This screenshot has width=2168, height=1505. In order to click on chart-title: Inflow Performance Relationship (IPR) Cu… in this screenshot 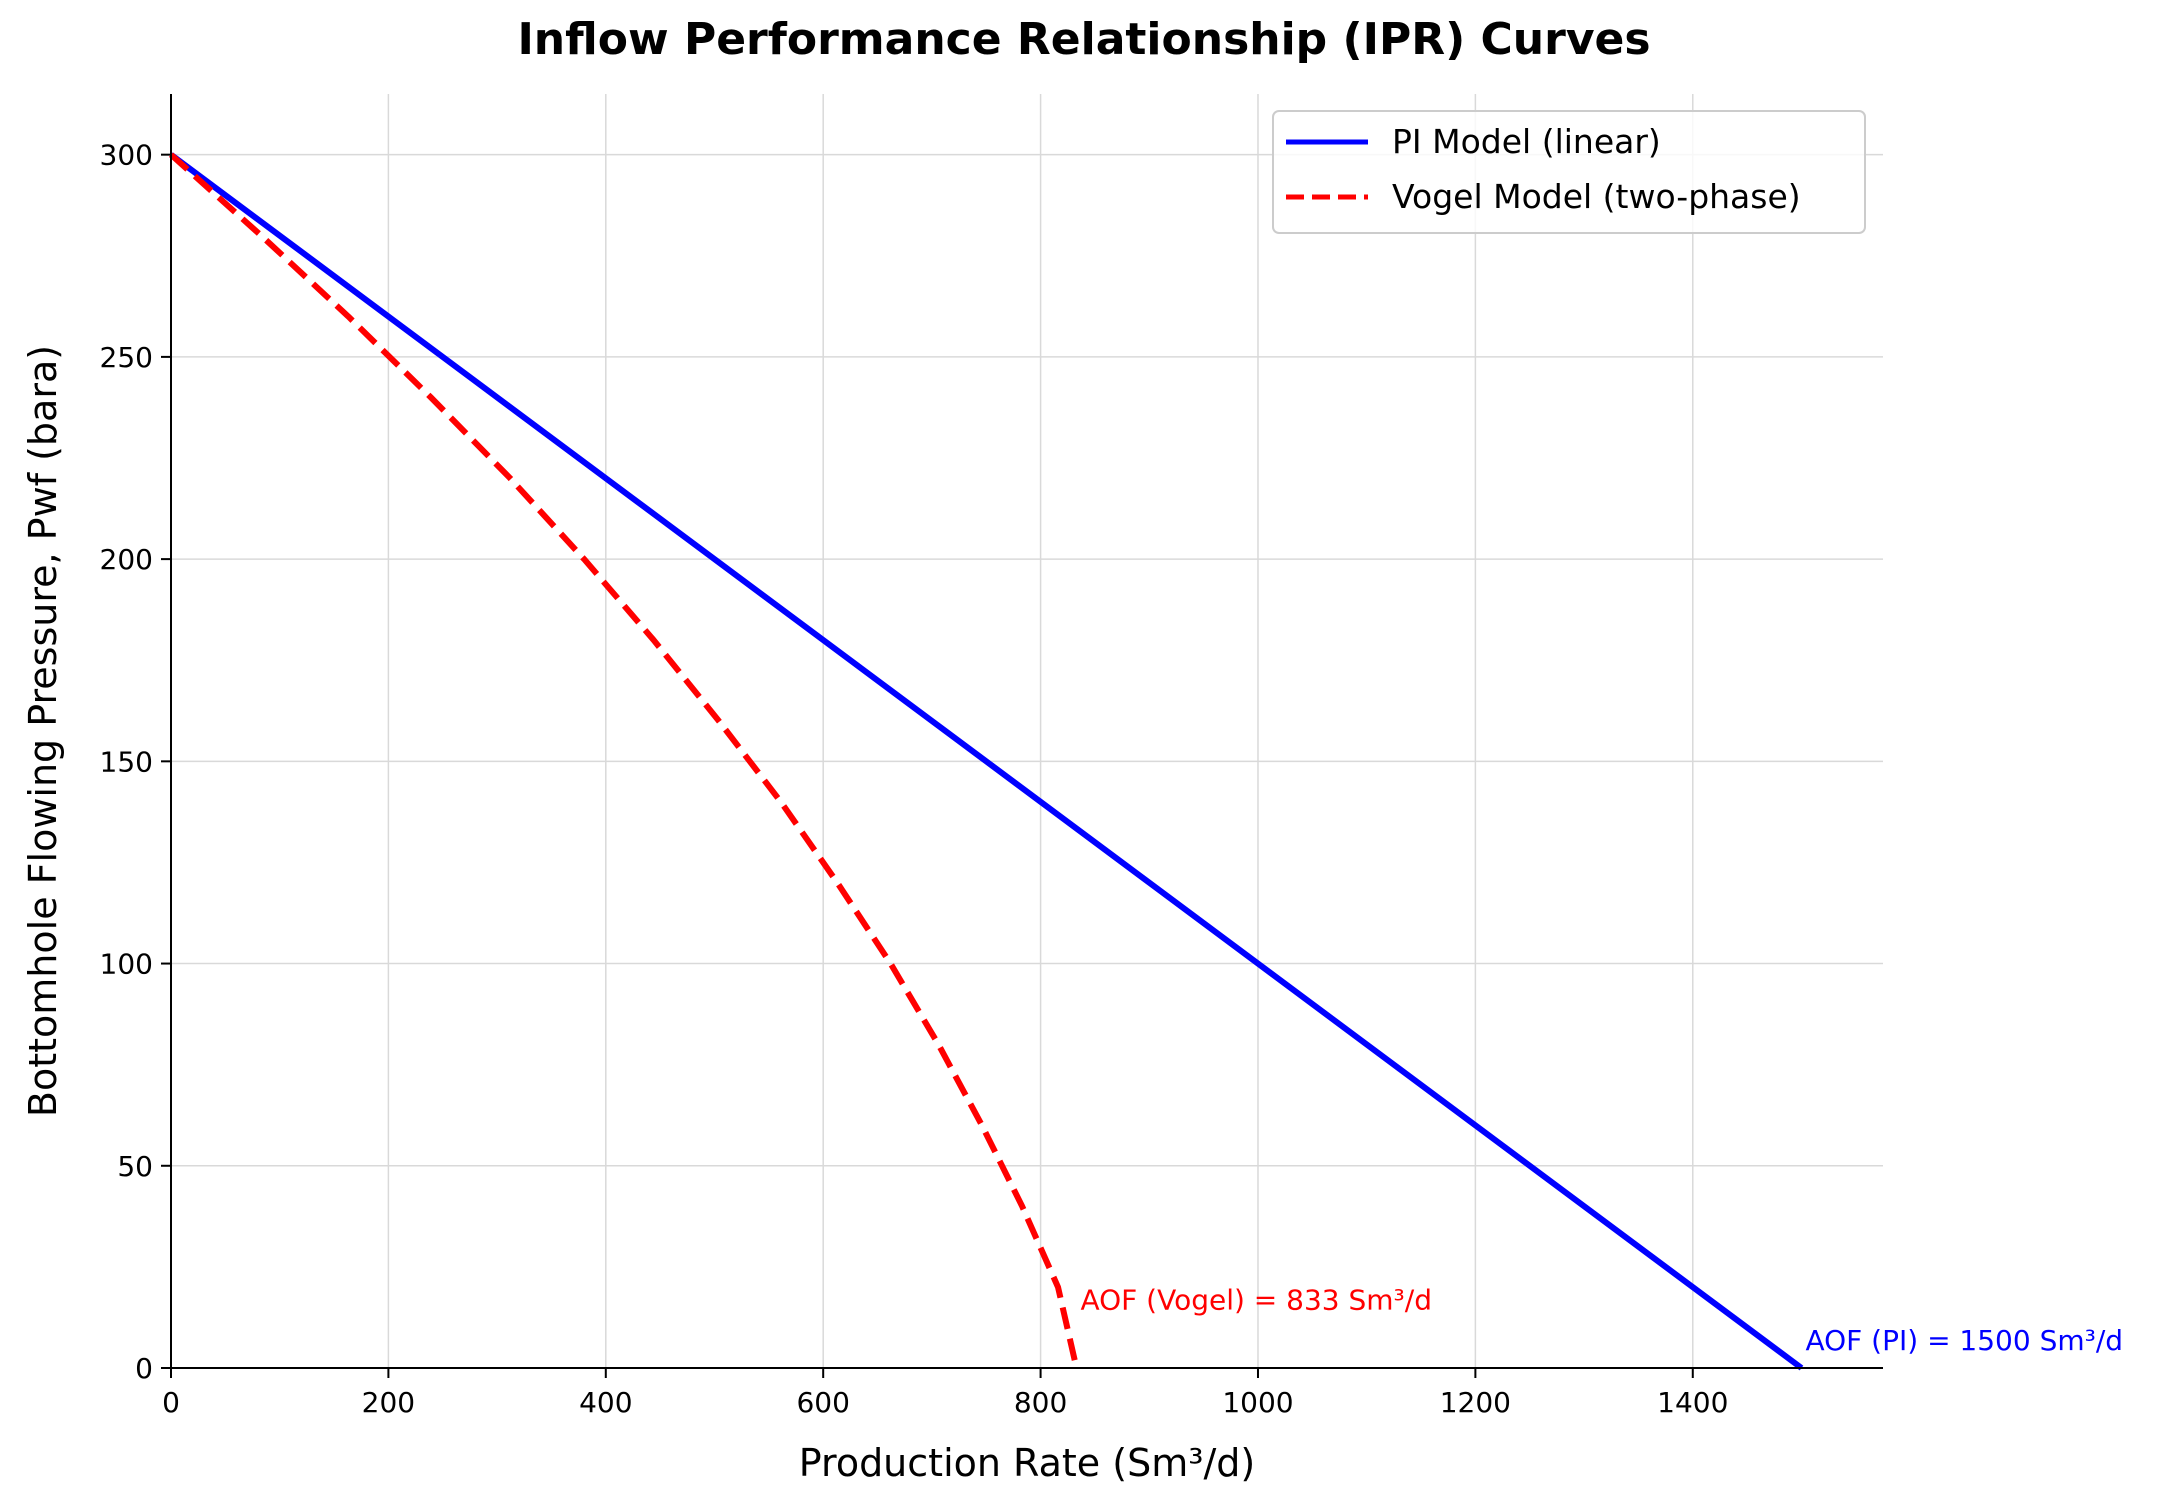, I will do `click(1083, 39)`.